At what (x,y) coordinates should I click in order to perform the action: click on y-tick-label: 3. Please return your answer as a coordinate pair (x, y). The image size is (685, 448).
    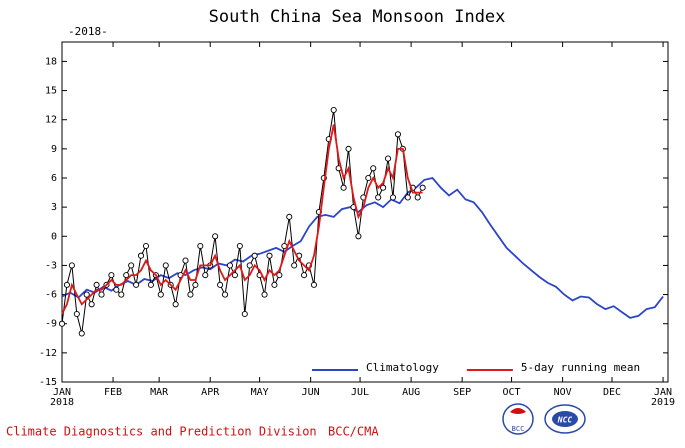
    Looking at the image, I should click on (54, 207).